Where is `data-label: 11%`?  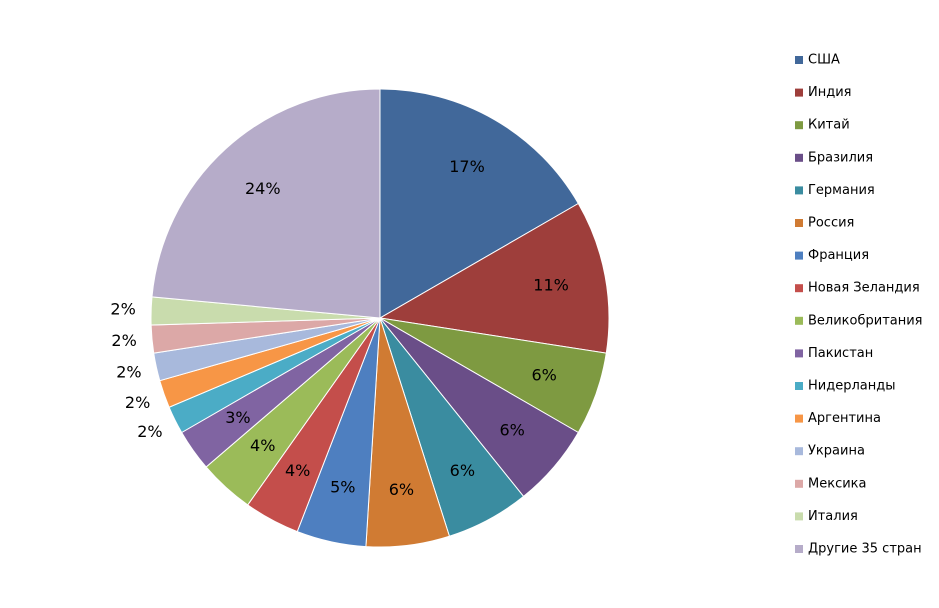
data-label: 11% is located at coordinates (551, 285).